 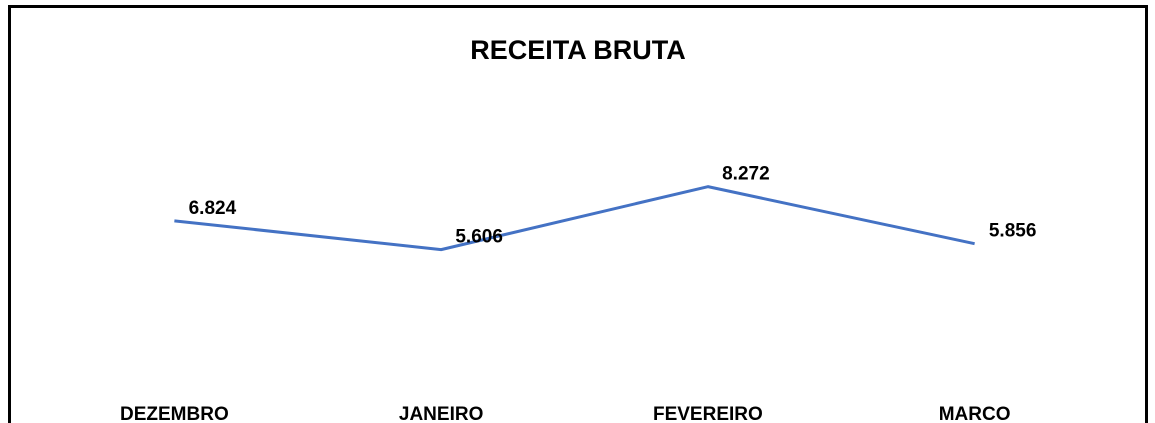 I want to click on data-label: 5.856, so click(x=1013, y=231).